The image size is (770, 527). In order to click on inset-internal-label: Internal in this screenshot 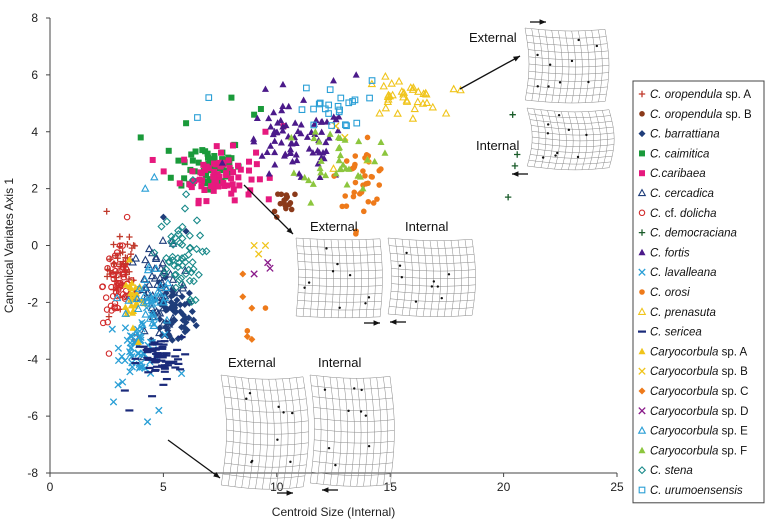, I will do `click(339, 362)`.